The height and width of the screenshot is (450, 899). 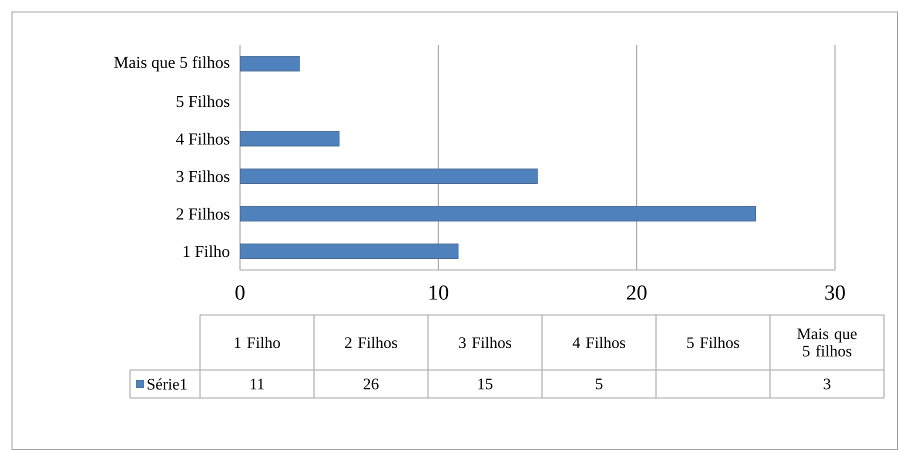 What do you see at coordinates (636, 292) in the screenshot?
I see `x-tick-label: 20` at bounding box center [636, 292].